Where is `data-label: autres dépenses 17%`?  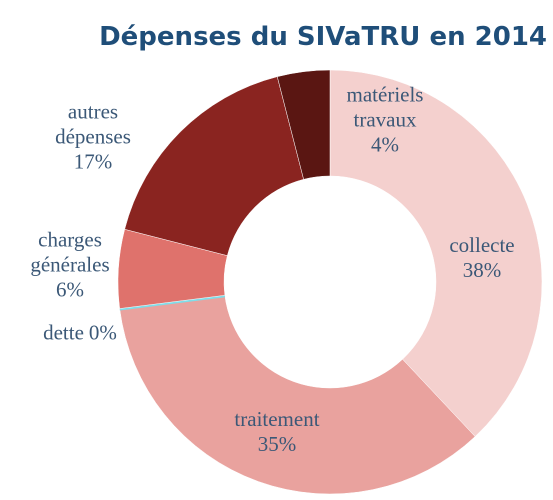
data-label: autres dépenses 17% is located at coordinates (93, 137).